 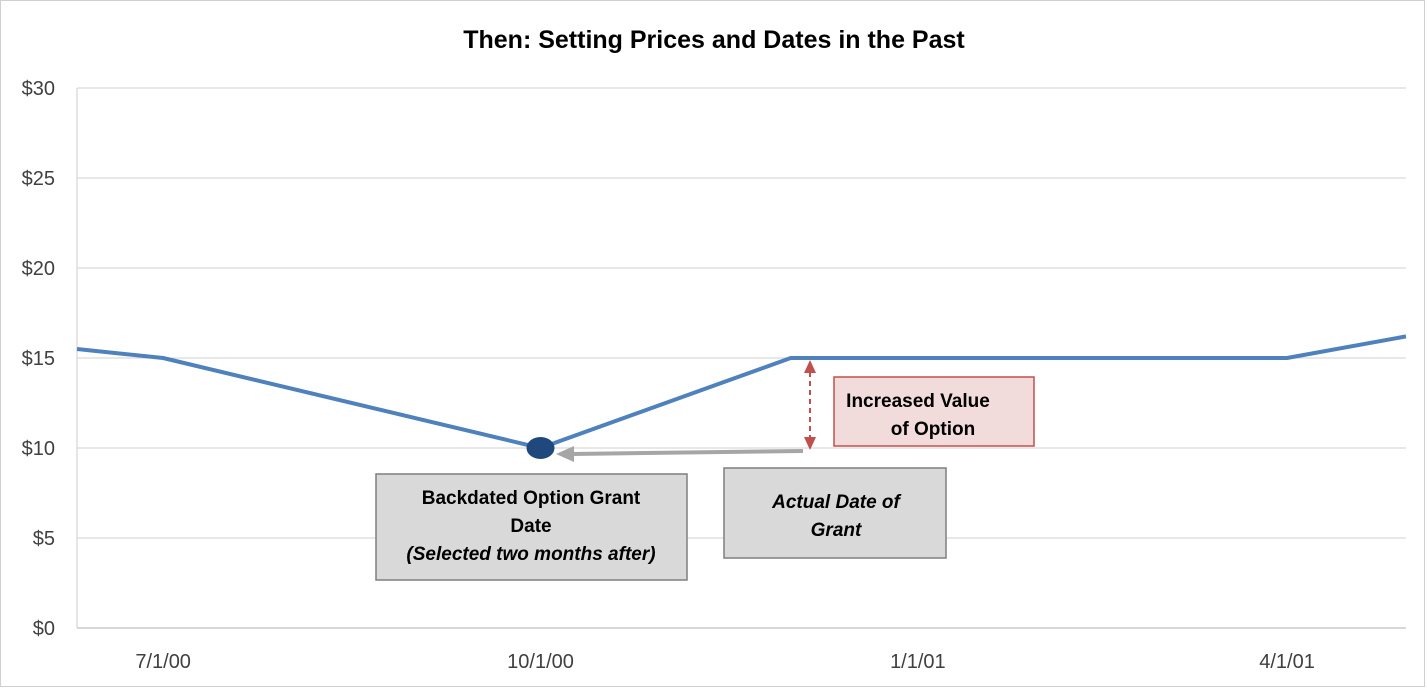 I want to click on y-tick-label: $30, so click(x=38, y=89).